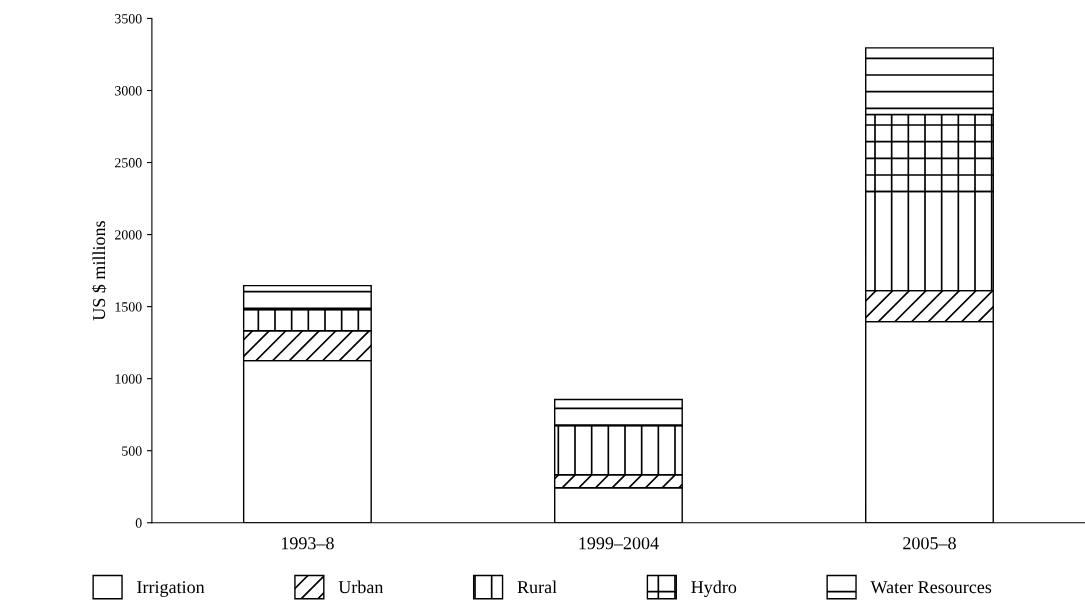 The width and height of the screenshot is (1085, 615). Describe the element at coordinates (307, 543) in the screenshot. I see `x-tick-label: 1993–8` at that location.